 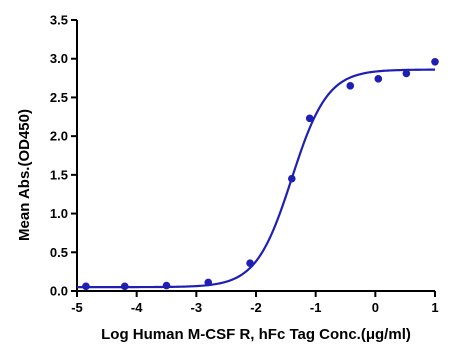 I want to click on y-tick-label: 0.0, so click(x=59, y=291).